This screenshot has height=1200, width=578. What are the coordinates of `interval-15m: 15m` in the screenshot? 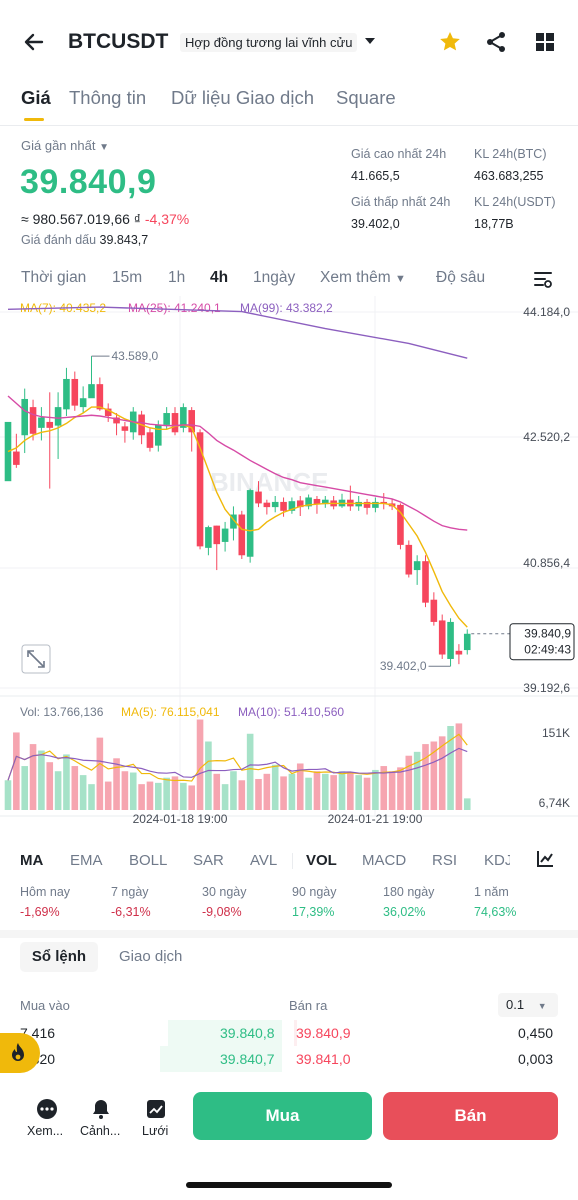 It's located at (127, 277).